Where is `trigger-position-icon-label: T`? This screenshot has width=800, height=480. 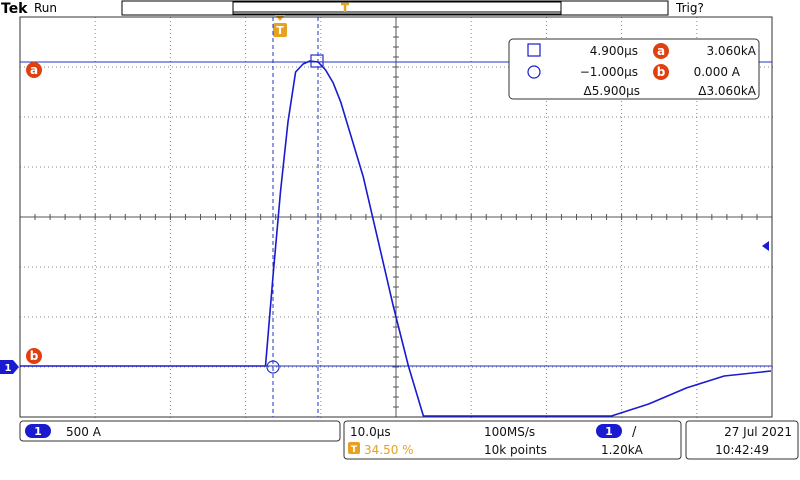
trigger-position-icon-label: T is located at coordinates (354, 450).